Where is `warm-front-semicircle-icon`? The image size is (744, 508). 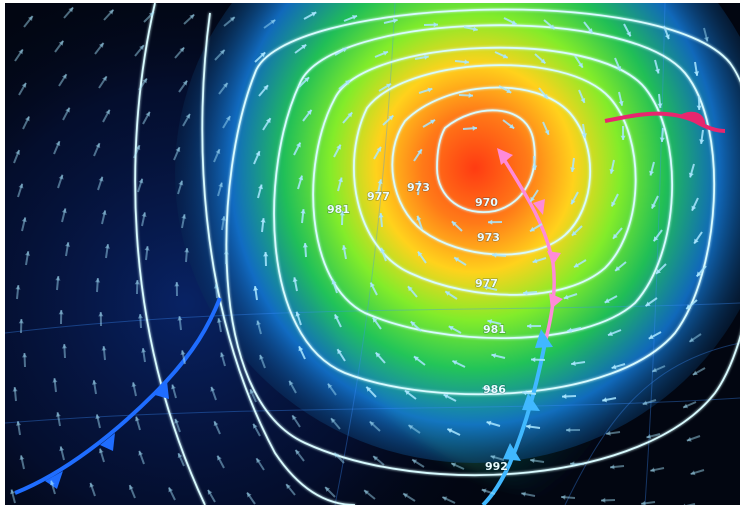 warm-front-semicircle-icon is located at coordinates (693, 119).